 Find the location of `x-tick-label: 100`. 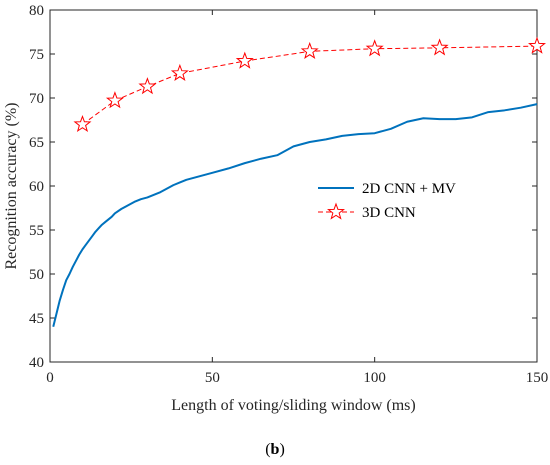

x-tick-label: 100 is located at coordinates (374, 378).